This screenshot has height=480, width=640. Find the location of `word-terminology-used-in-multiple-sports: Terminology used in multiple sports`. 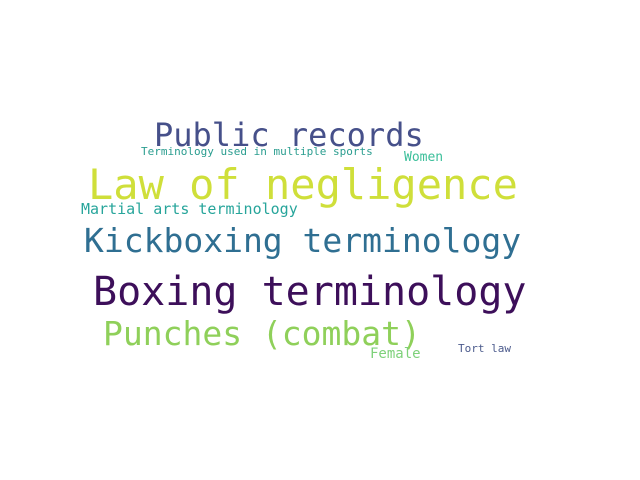

word-terminology-used-in-multiple-sports: Terminology used in multiple sports is located at coordinates (257, 151).